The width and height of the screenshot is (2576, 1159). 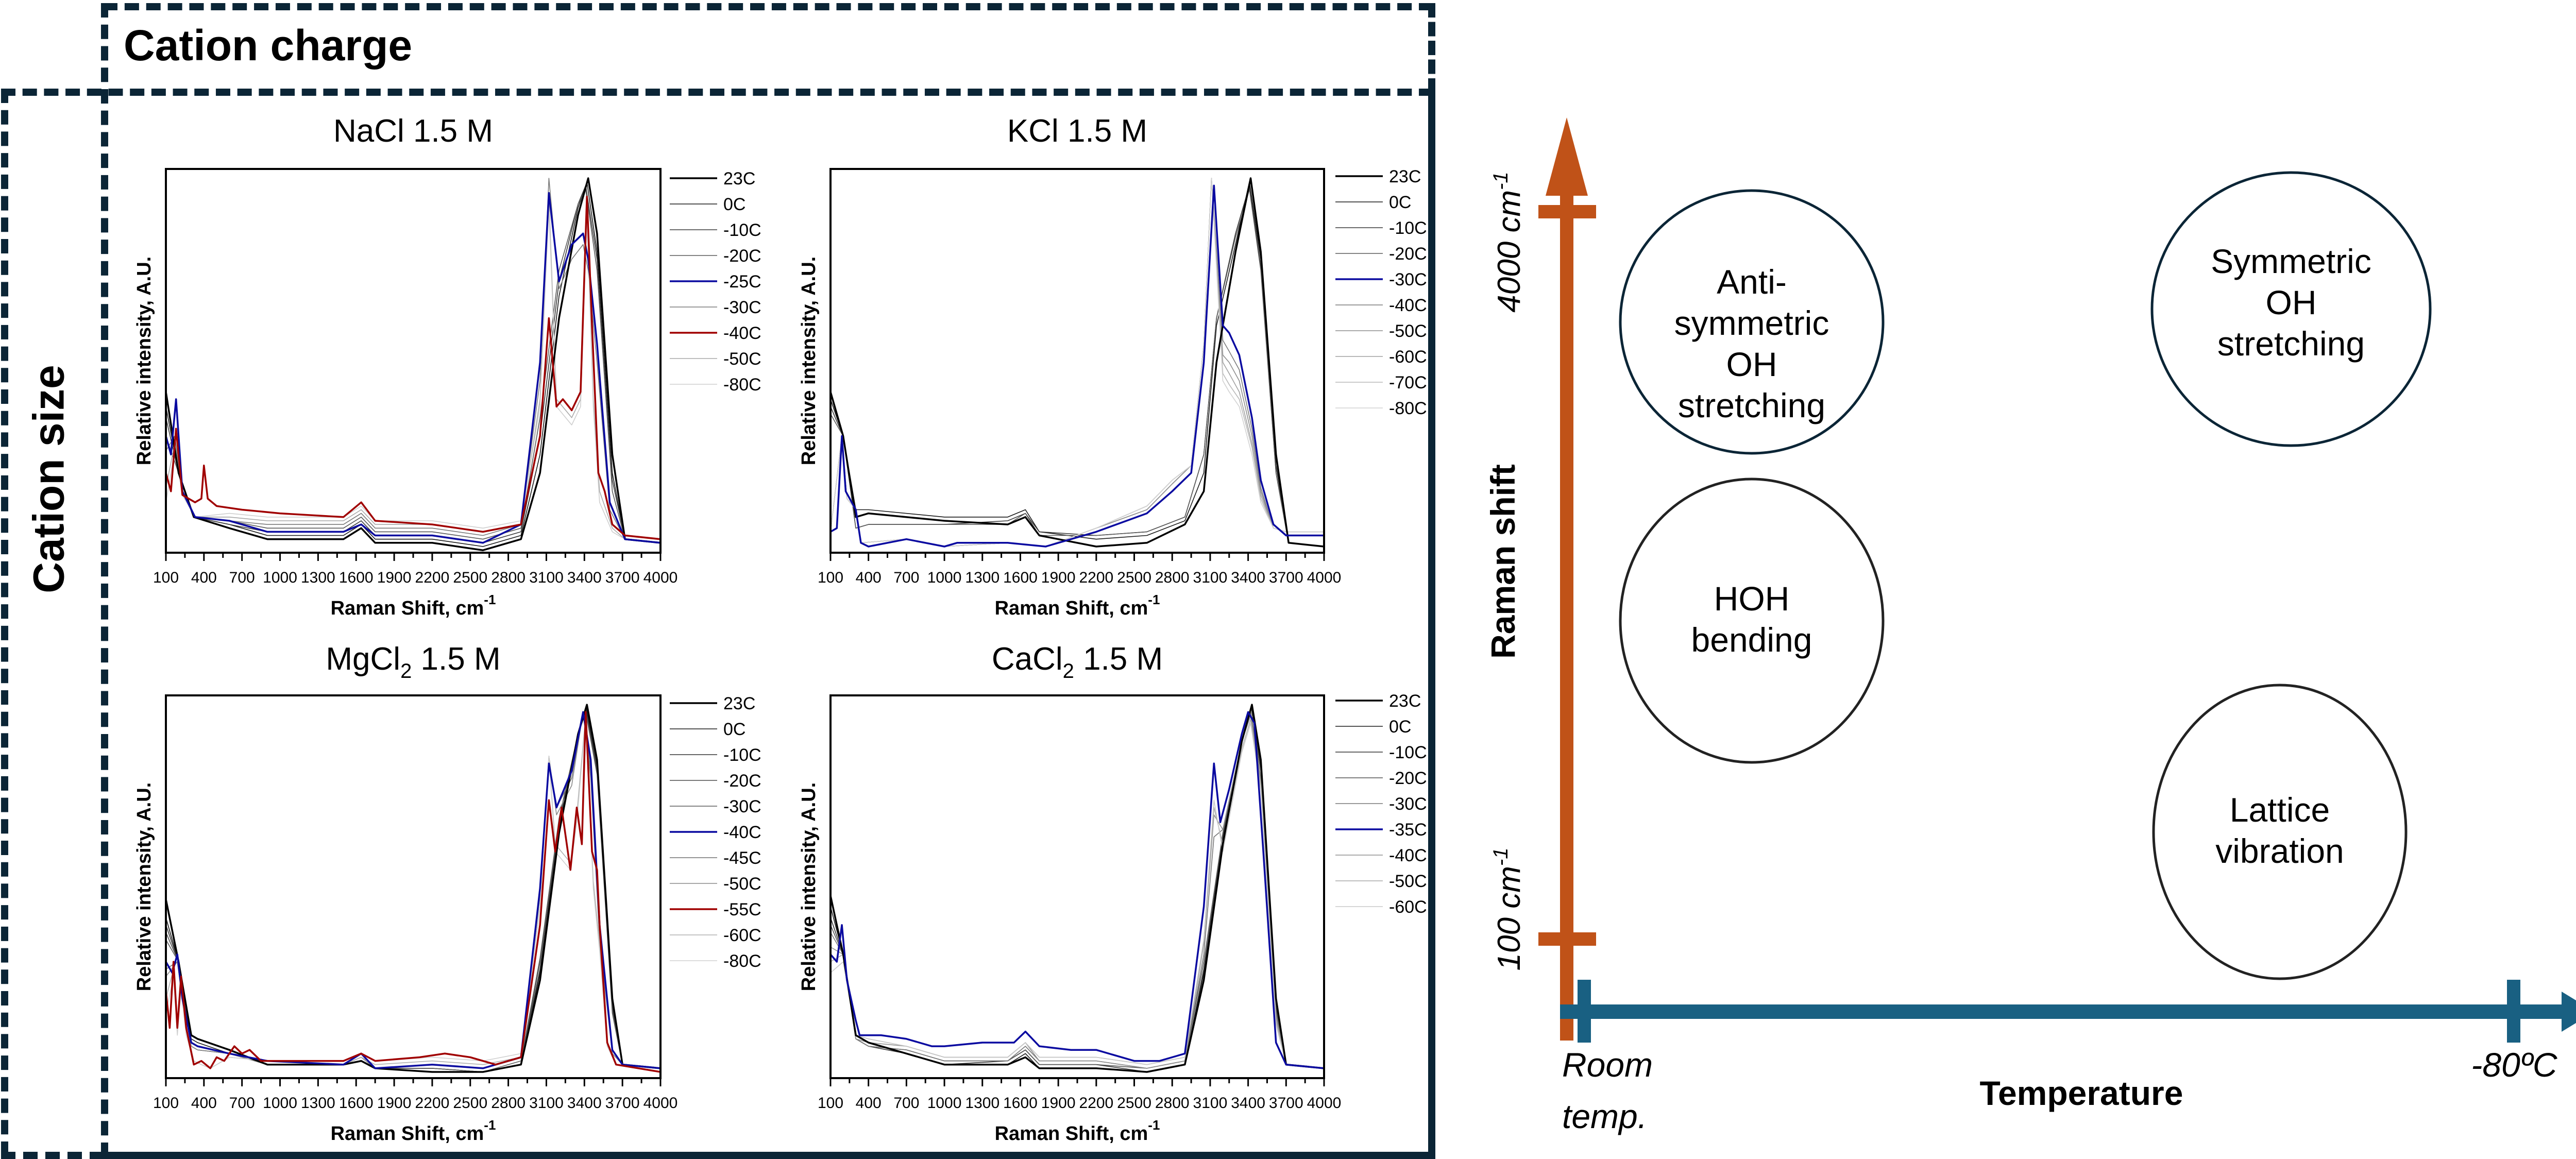 What do you see at coordinates (1432, 624) in the screenshot?
I see `chart-panel-right-border` at bounding box center [1432, 624].